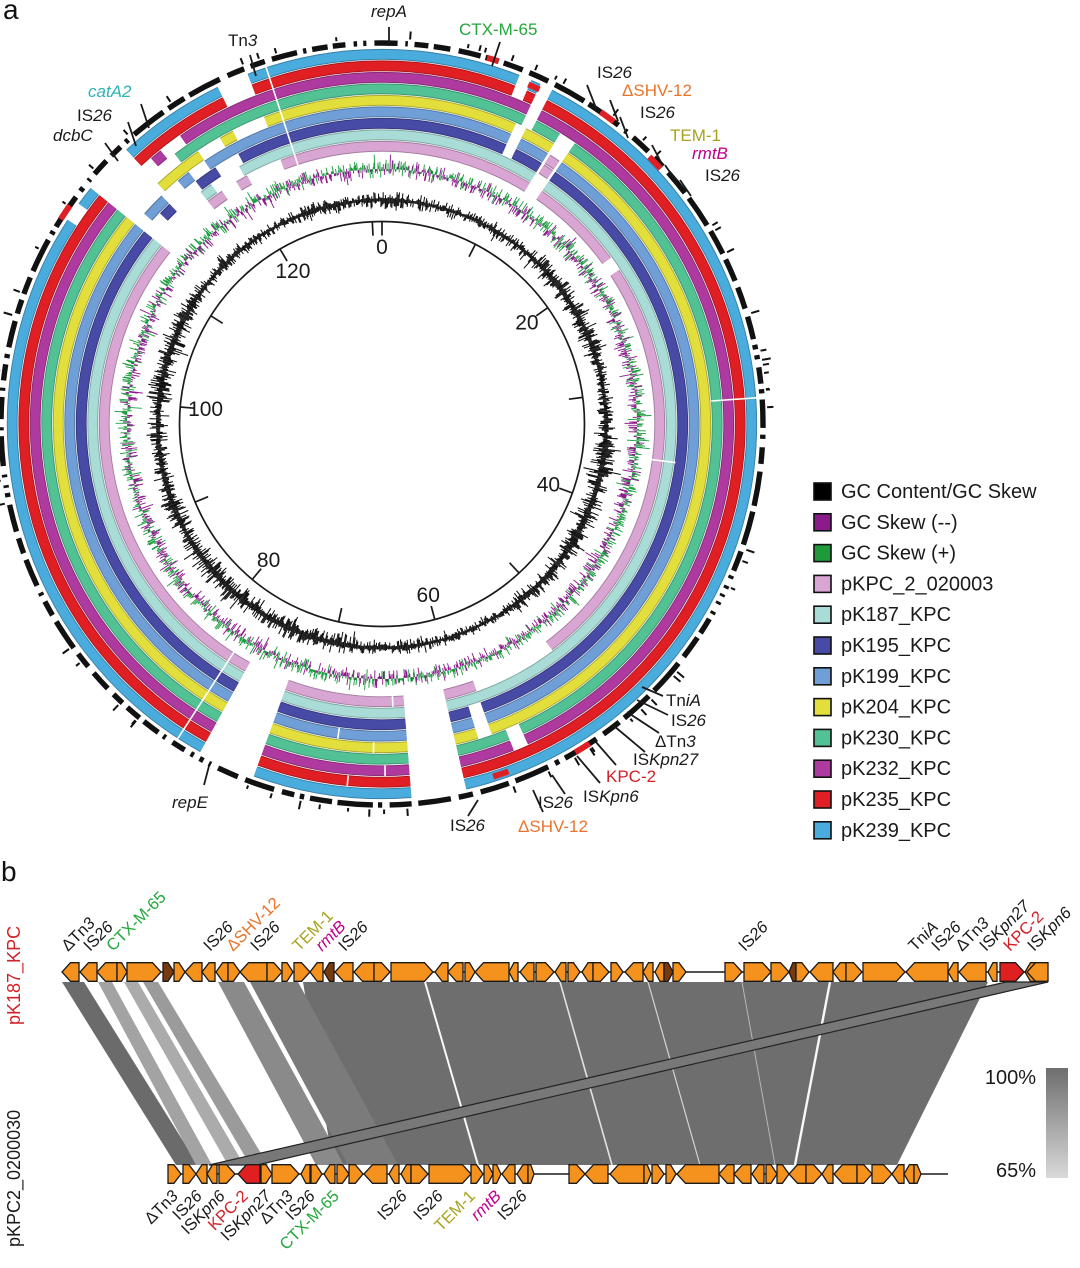 This screenshot has width=1080, height=1268. I want to click on svg-text: TniA, so click(683, 700).